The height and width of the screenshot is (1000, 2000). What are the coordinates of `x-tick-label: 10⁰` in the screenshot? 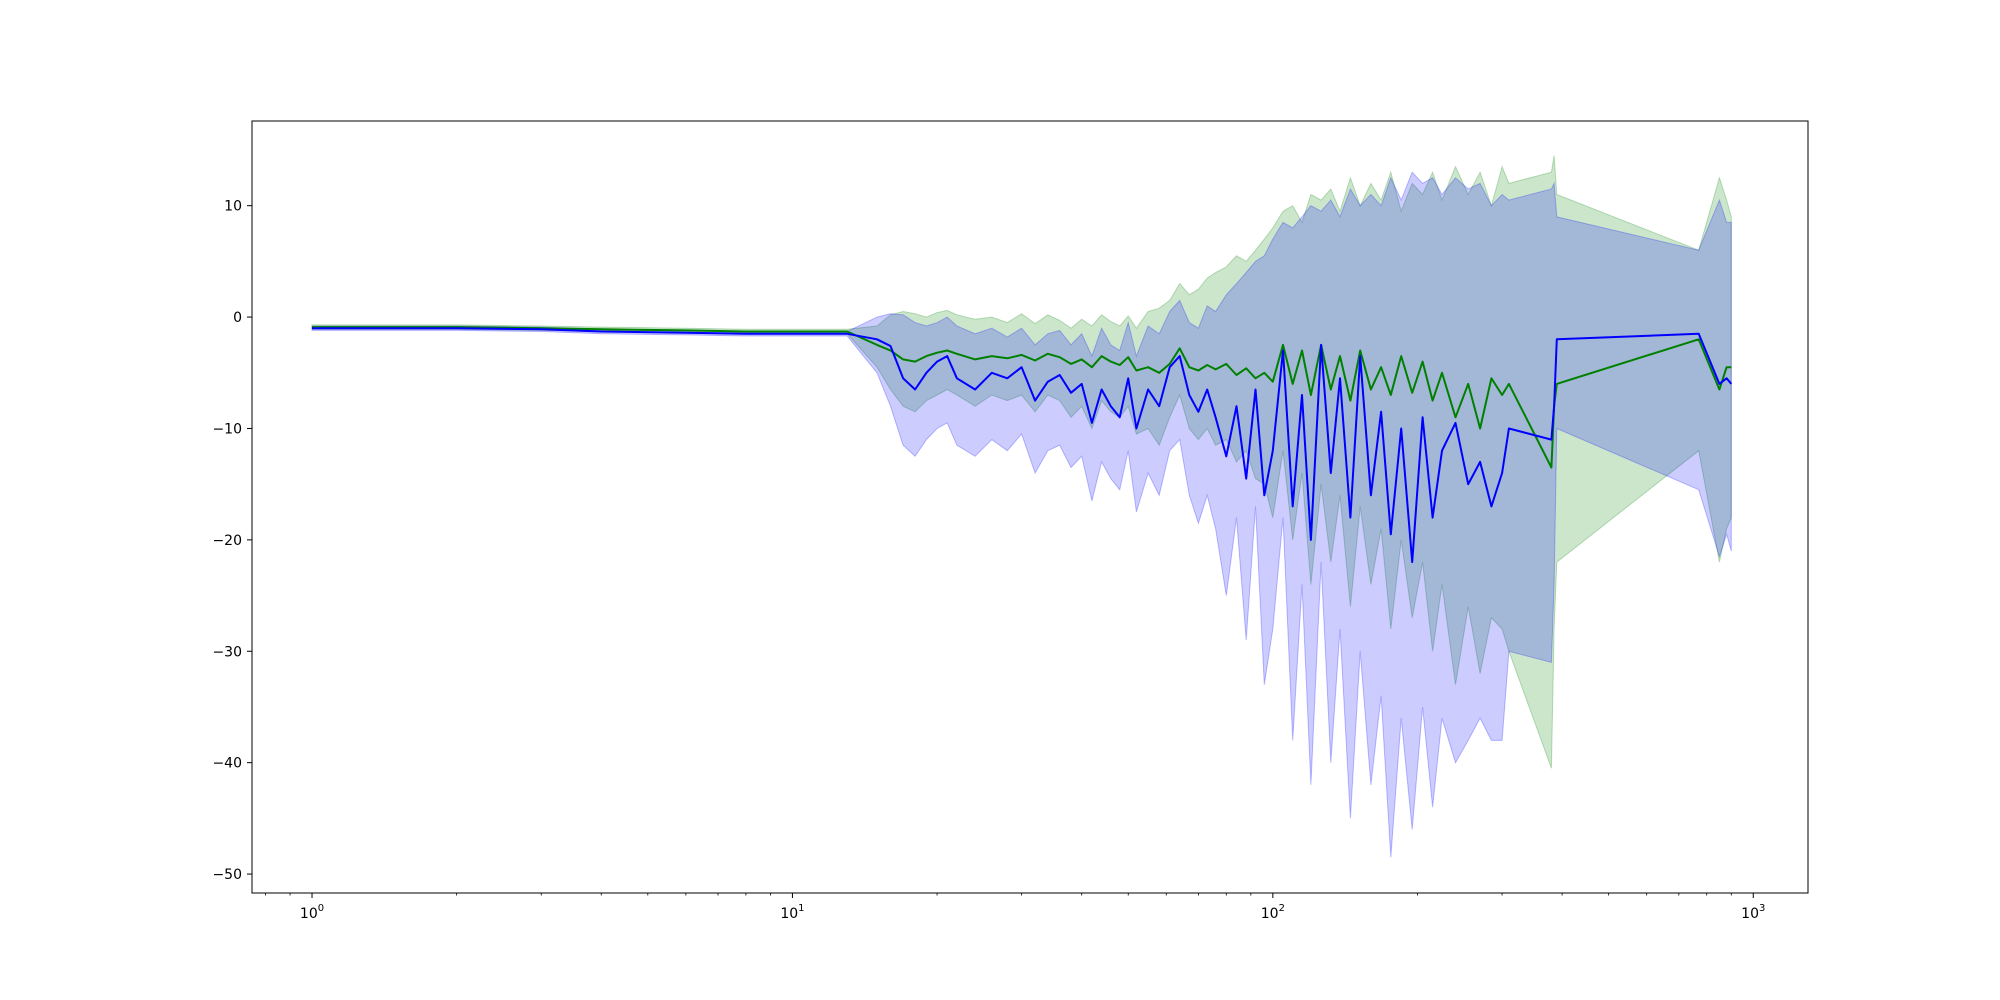 It's located at (312, 912).